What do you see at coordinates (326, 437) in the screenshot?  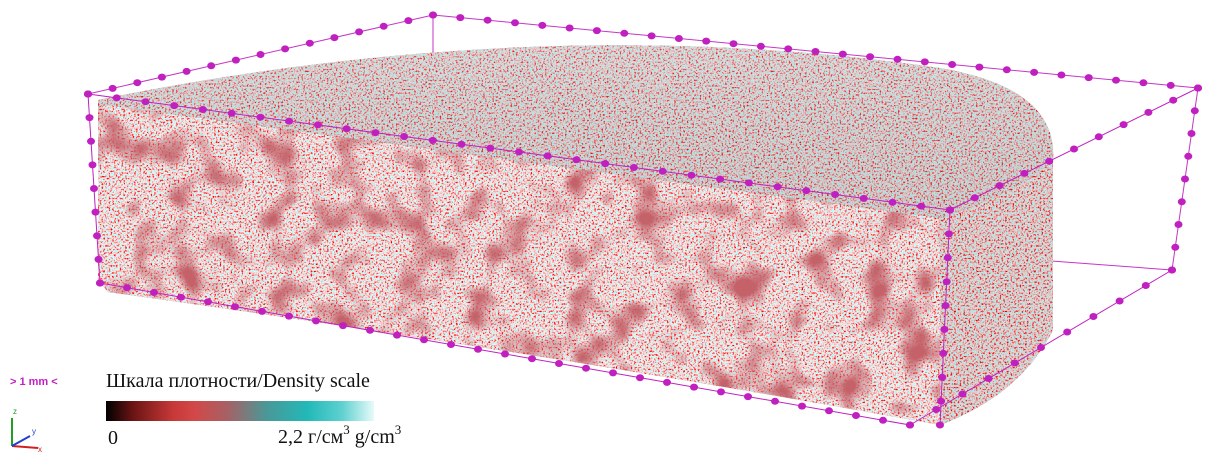 I see `legend-unit-ru: г/см` at bounding box center [326, 437].